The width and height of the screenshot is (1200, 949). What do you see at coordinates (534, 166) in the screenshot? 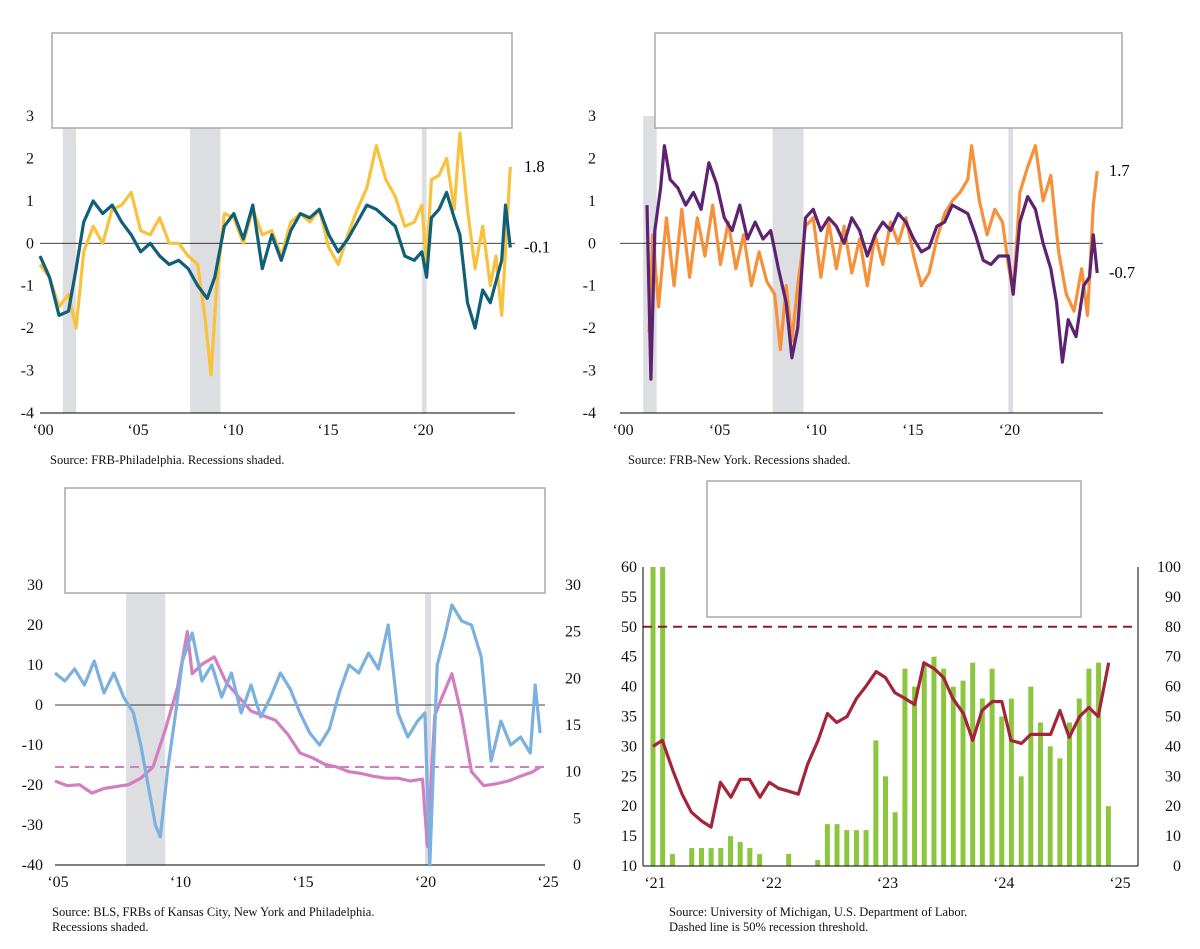
I see `end-label: 1.8` at bounding box center [534, 166].